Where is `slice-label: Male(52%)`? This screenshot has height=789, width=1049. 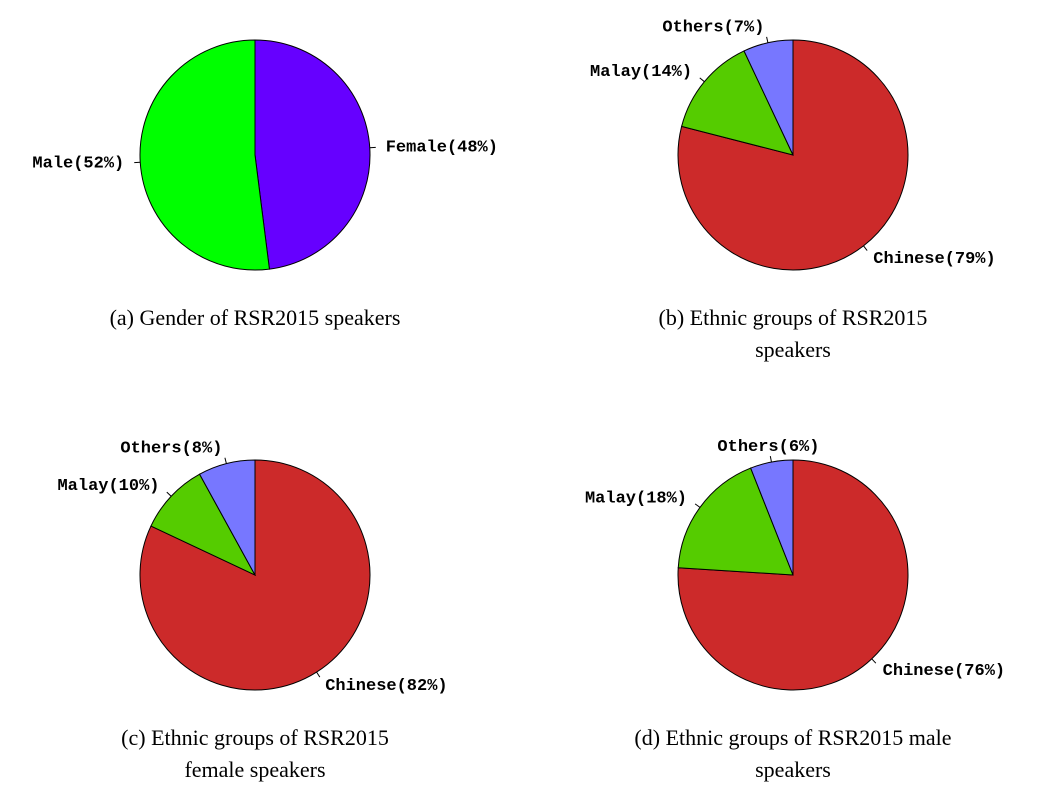 slice-label: Male(52%) is located at coordinates (78, 164).